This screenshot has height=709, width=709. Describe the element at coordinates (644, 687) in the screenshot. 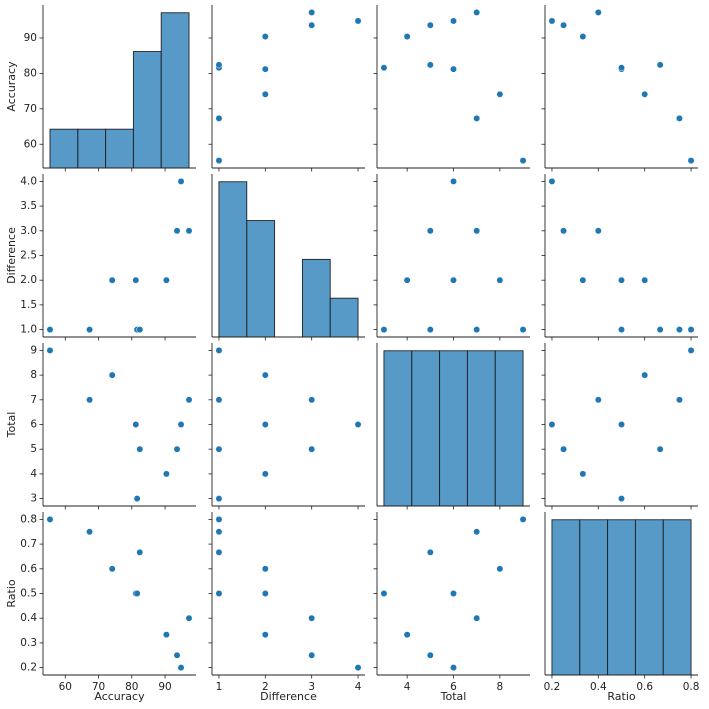

I see `x-tick-label: 0.6` at that location.